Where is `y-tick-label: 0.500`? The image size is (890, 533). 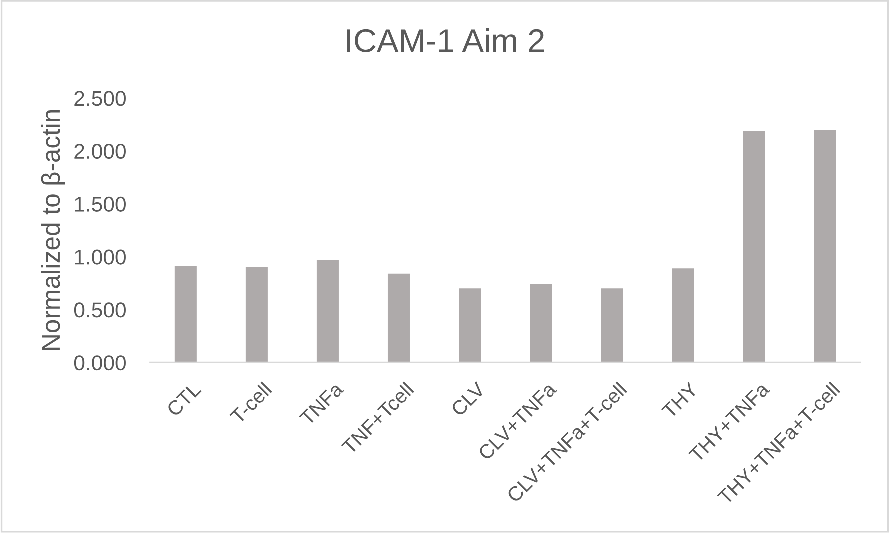 y-tick-label: 0.500 is located at coordinates (100, 310).